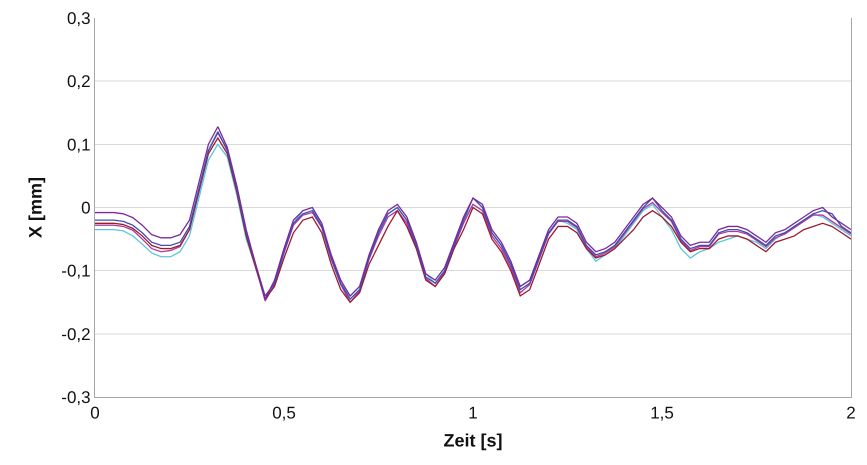 The width and height of the screenshot is (867, 465). Describe the element at coordinates (76, 397) in the screenshot. I see `y-tick-label: -0,3` at that location.